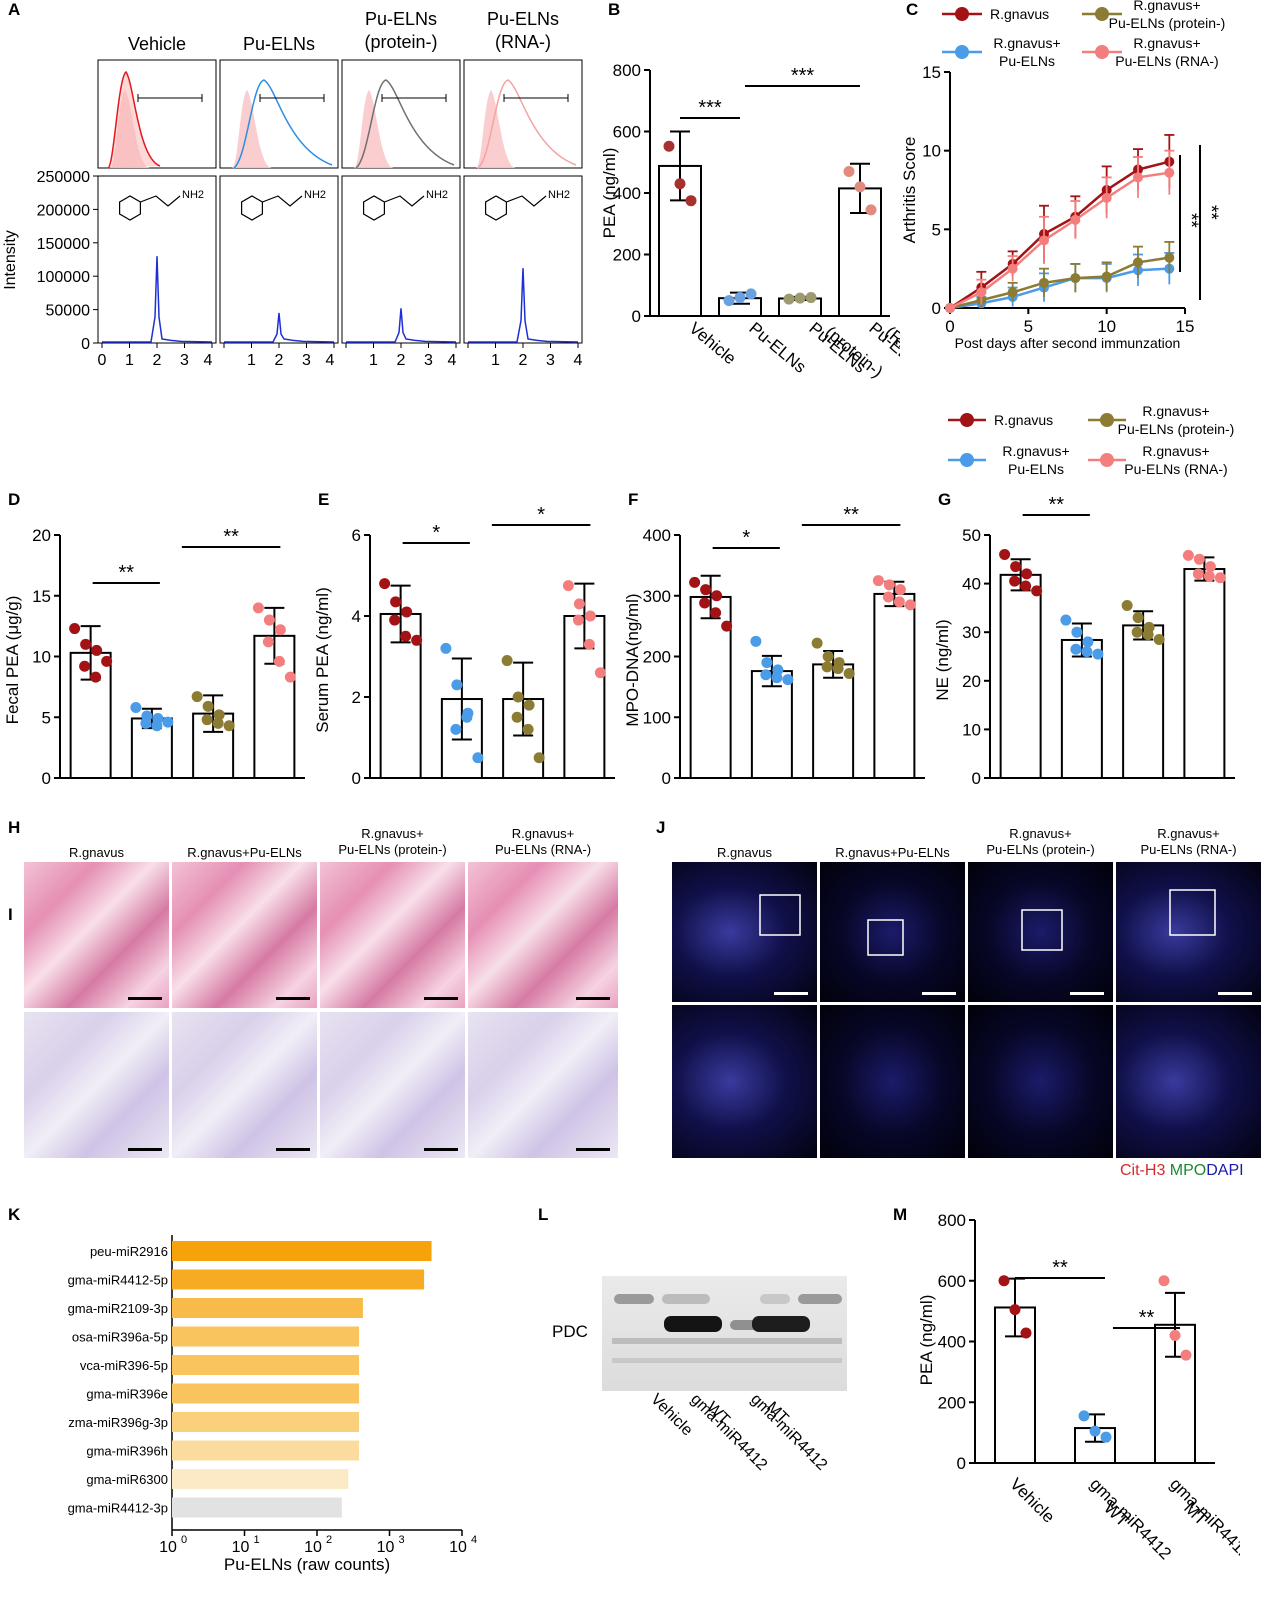 The width and height of the screenshot is (1266, 1622). I want to click on significance-label: *, so click(436, 533).